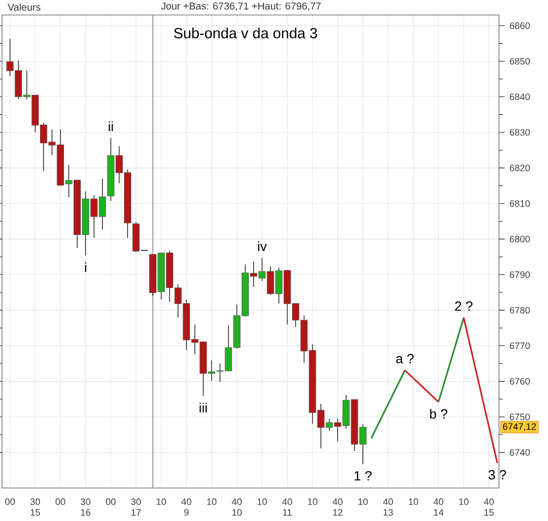 Image resolution: width=548 pixels, height=521 pixels. Describe the element at coordinates (520, 61) in the screenshot. I see `y-tick-label: 6850` at that location.